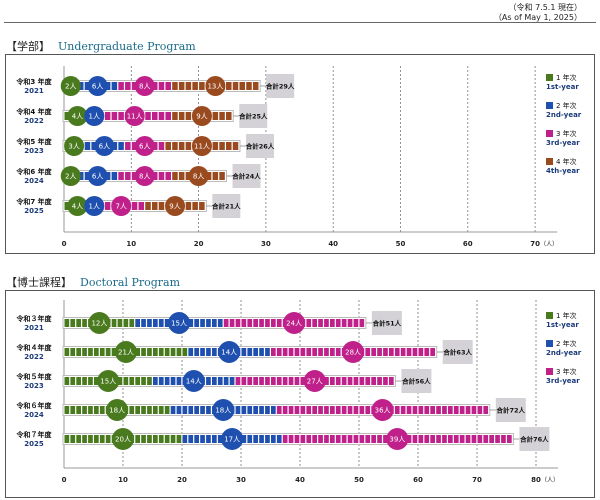 This screenshot has width=600, height=500. Describe the element at coordinates (246, 176) in the screenshot. I see `undergrad-total-label: 合計24人` at that location.